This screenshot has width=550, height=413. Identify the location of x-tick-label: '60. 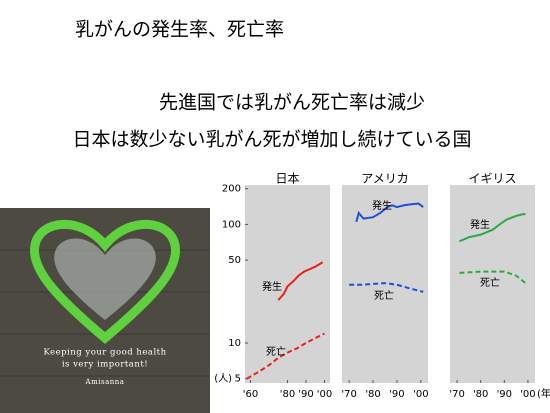
(250, 394).